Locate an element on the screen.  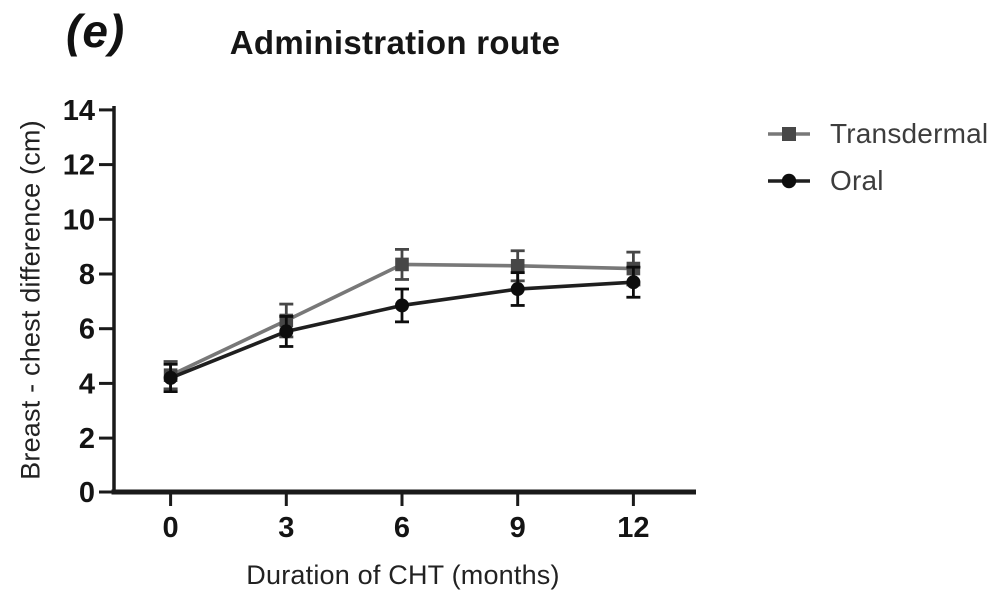
y-tick-label: 6 is located at coordinates (87, 330).